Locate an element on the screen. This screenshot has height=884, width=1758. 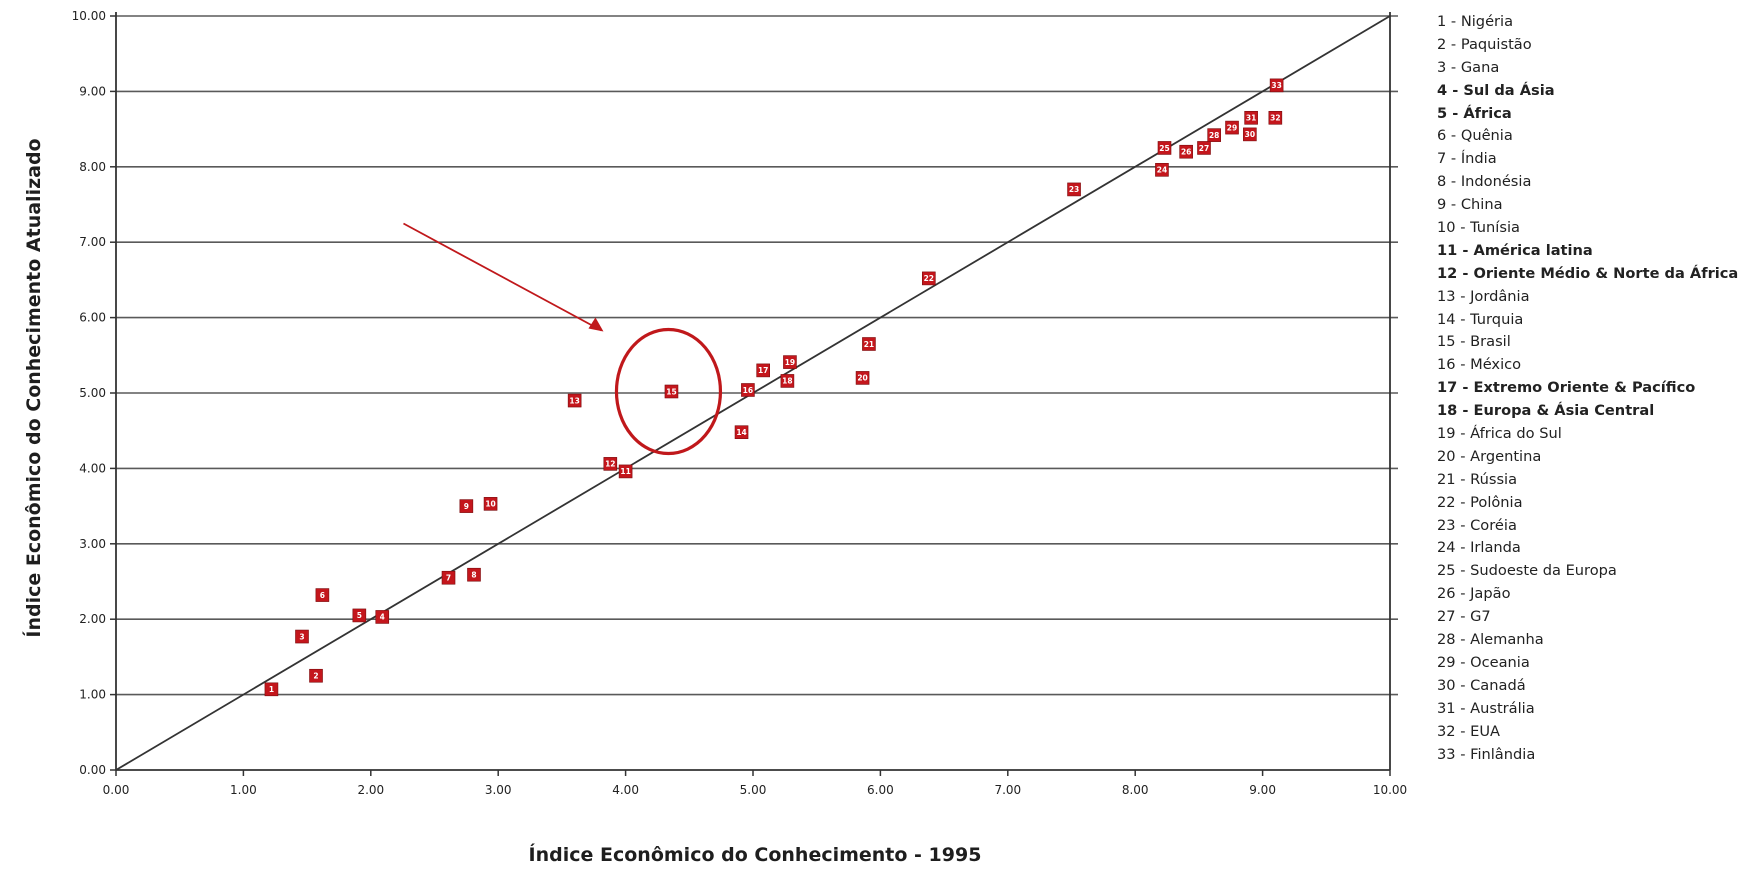
legend-item: 6 - Quênia is located at coordinates (1475, 136).